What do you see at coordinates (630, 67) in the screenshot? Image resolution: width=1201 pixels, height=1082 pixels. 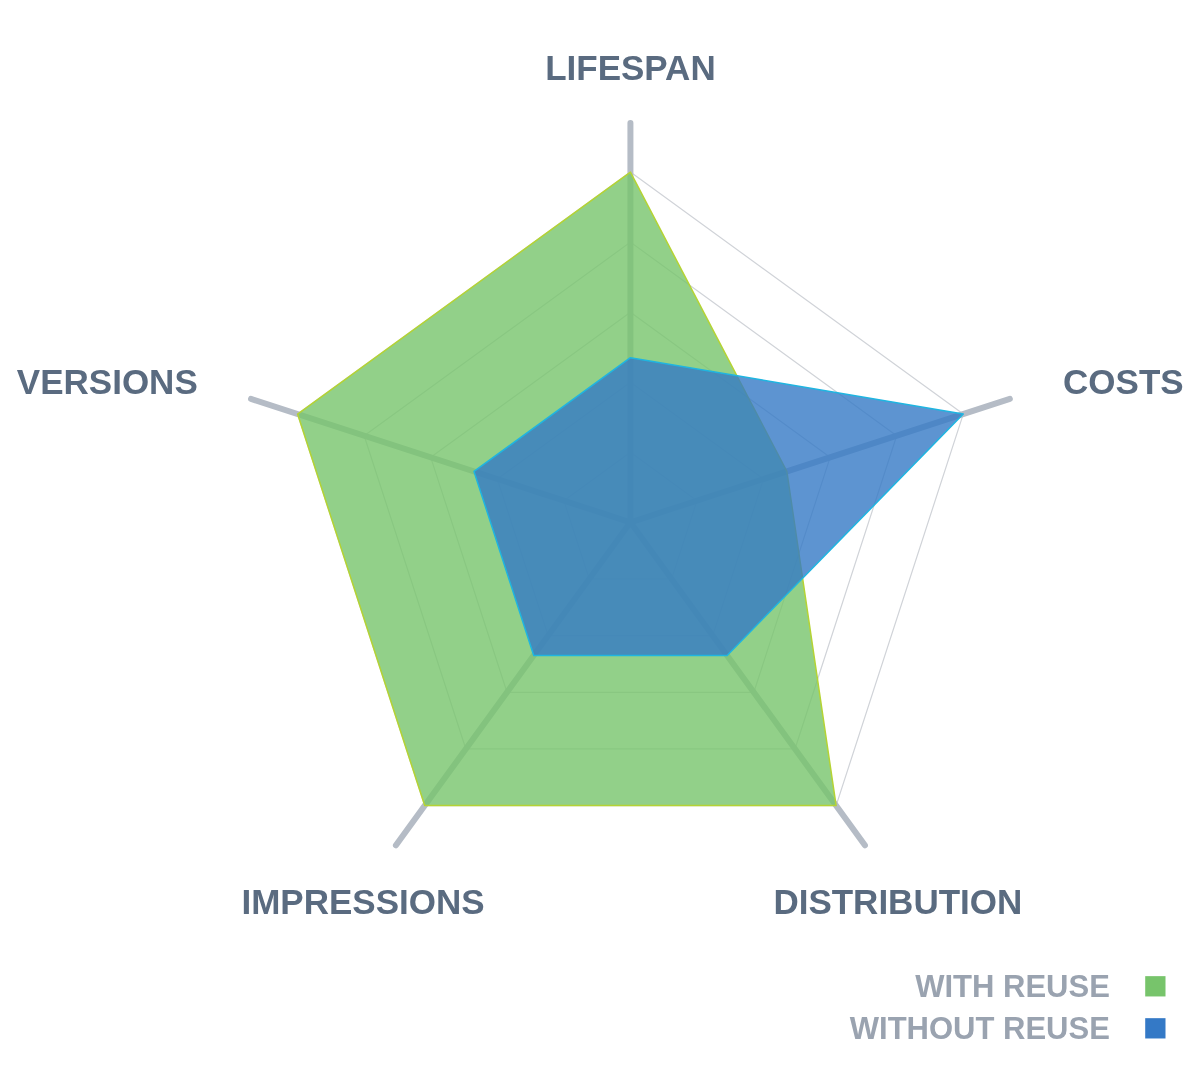 I see `spoke-label: LIFESPAN` at bounding box center [630, 67].